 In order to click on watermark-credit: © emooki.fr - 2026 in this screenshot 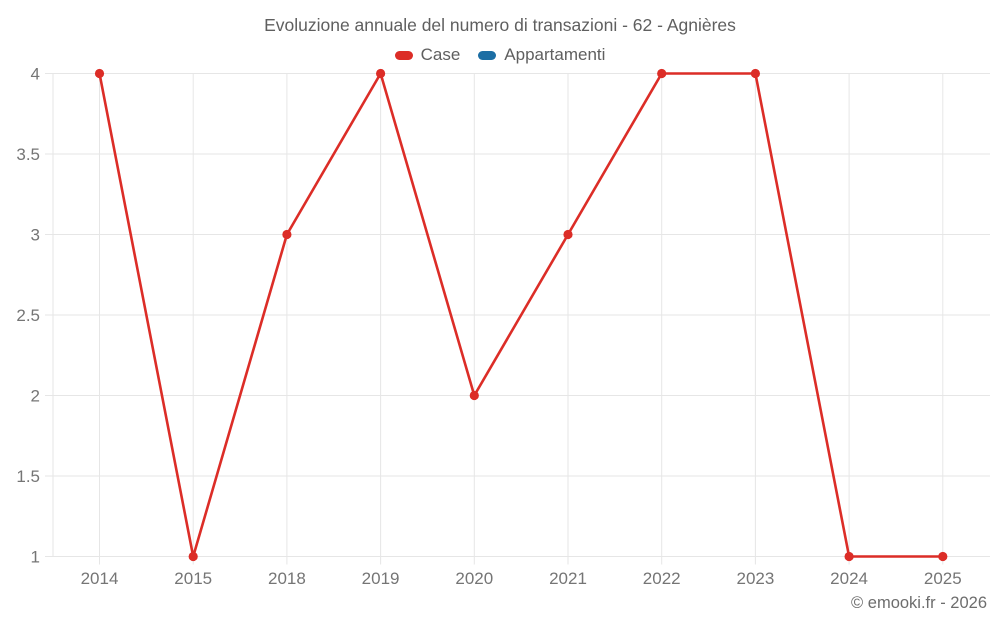, I will do `click(919, 603)`.